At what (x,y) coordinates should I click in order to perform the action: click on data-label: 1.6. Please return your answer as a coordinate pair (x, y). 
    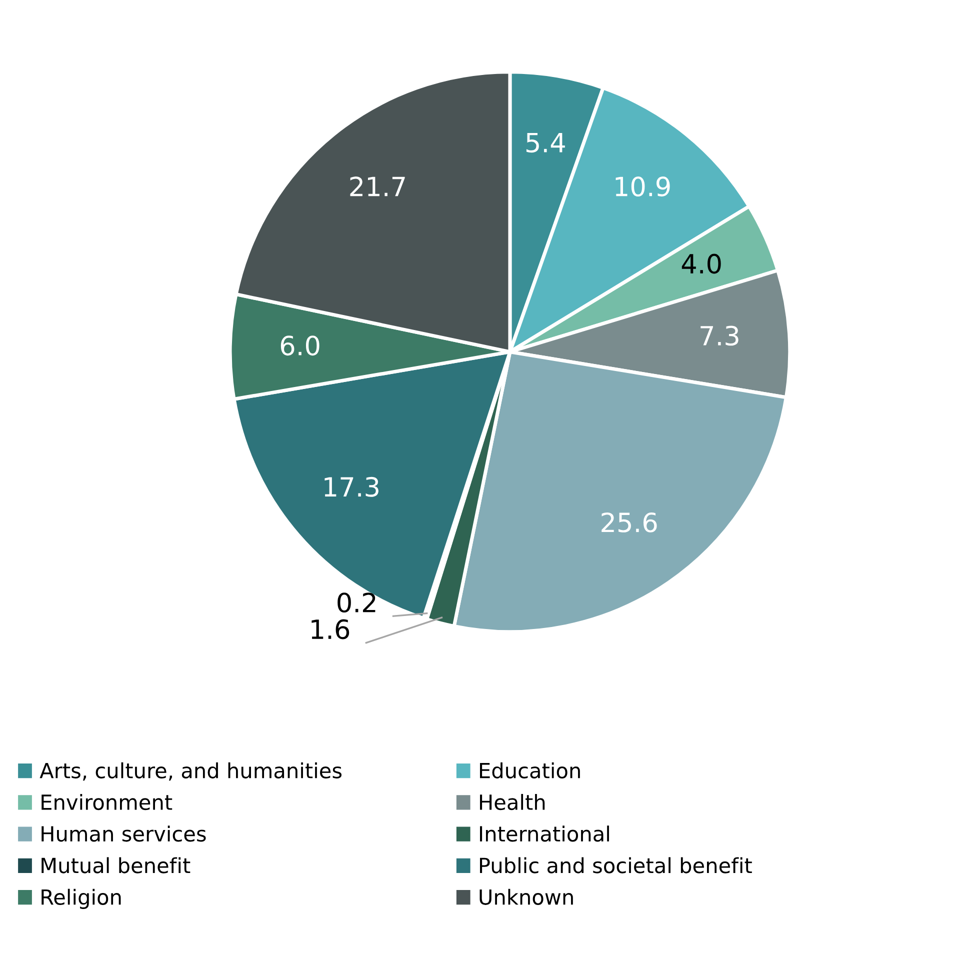
    Looking at the image, I should click on (331, 629).